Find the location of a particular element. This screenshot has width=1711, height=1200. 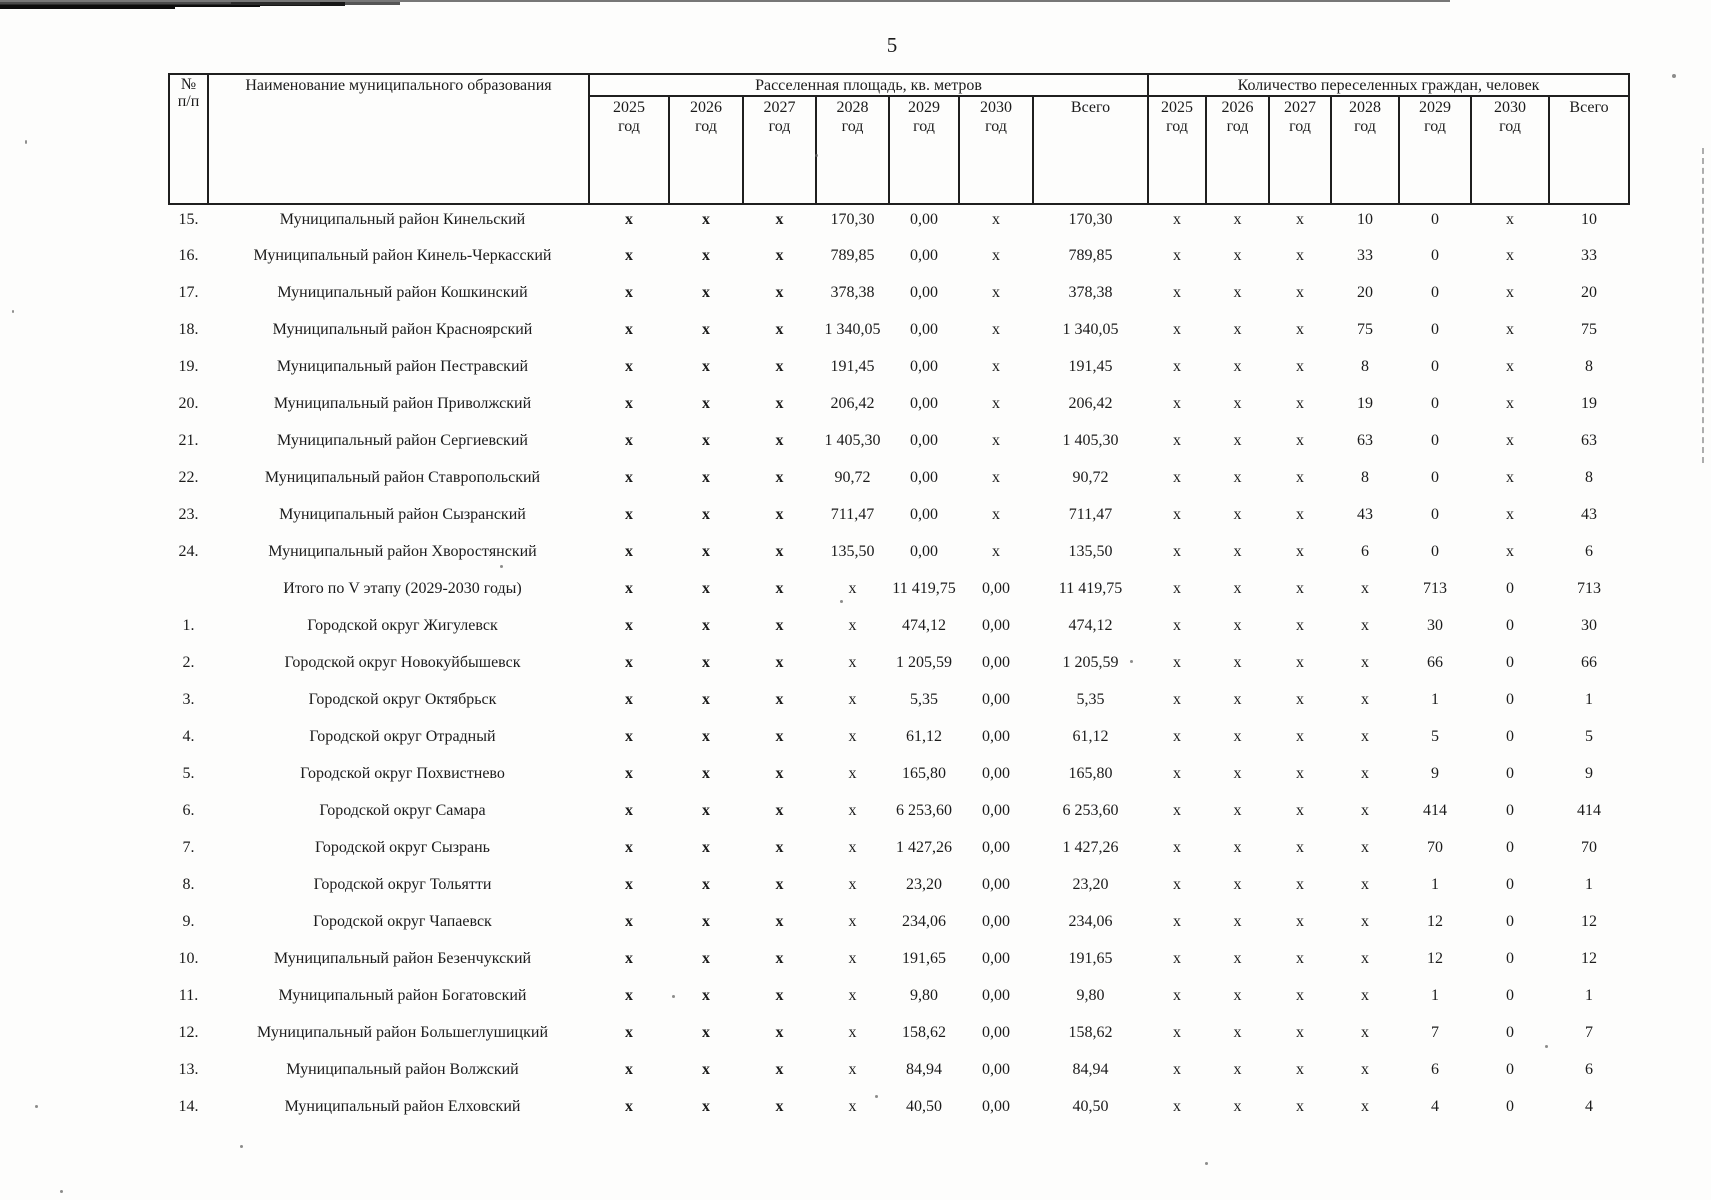

area-value: 206,42 is located at coordinates (1090, 403).